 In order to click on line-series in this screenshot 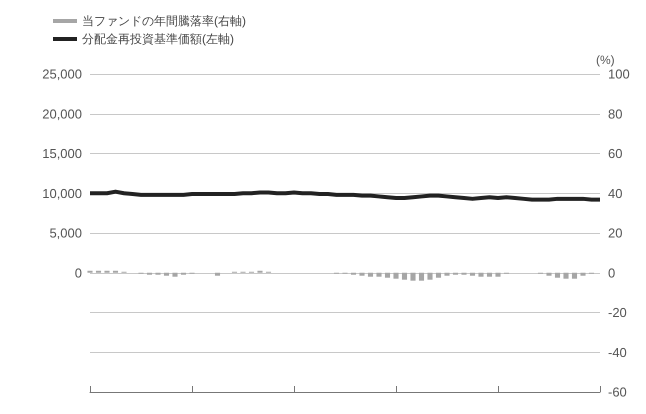, I will do `click(345, 196)`.